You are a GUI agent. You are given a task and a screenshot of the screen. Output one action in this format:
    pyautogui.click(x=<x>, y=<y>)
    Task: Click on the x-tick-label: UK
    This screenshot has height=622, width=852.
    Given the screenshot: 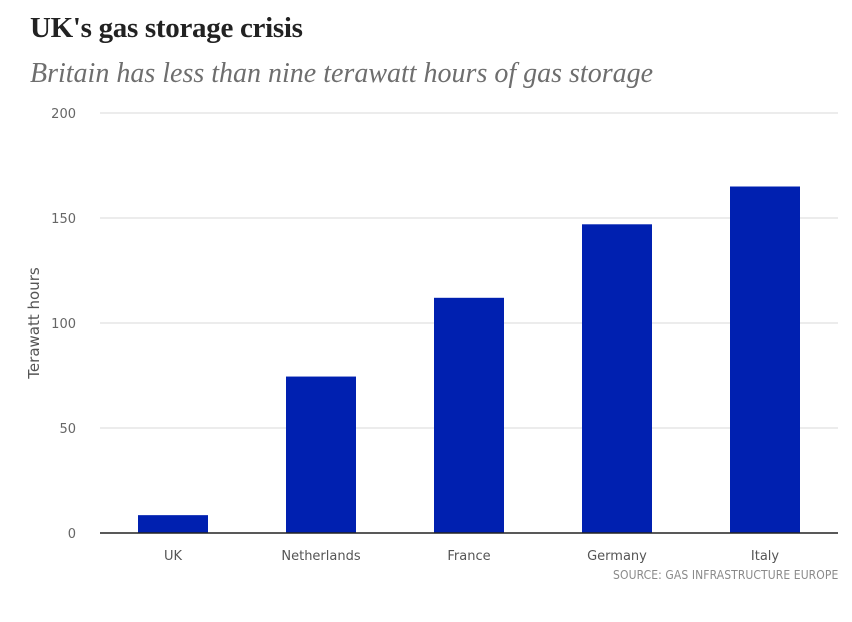 What is the action you would take?
    pyautogui.click(x=173, y=556)
    